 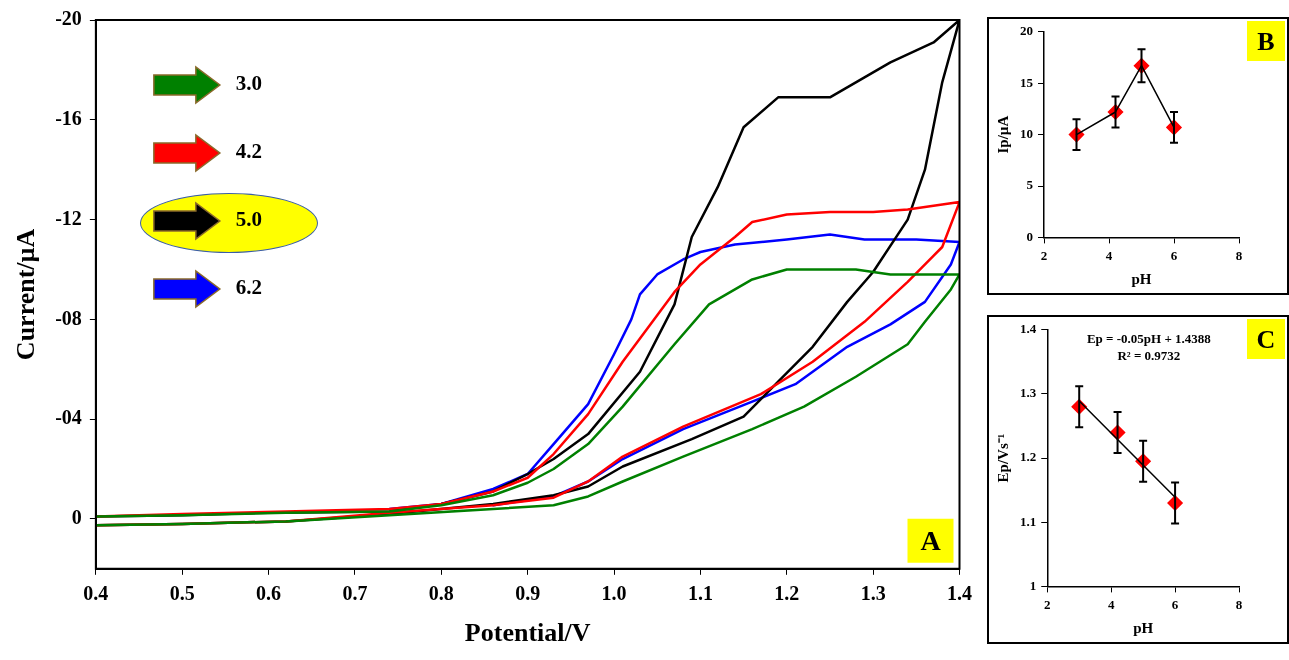 What do you see at coordinates (1028, 393) in the screenshot?
I see `y-tick-label: 1.3` at bounding box center [1028, 393].